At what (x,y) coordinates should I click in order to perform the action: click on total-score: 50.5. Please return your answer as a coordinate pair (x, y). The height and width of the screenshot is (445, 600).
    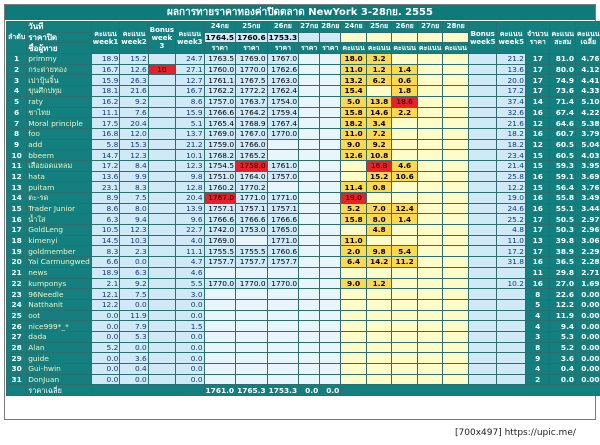
    Looking at the image, I should click on (563, 219).